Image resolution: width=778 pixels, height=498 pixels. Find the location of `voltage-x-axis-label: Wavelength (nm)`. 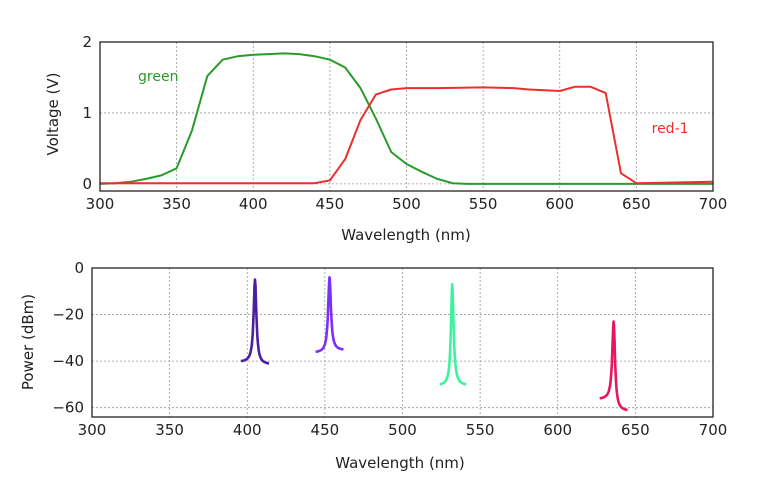

voltage-x-axis-label: Wavelength (nm) is located at coordinates (406, 235).